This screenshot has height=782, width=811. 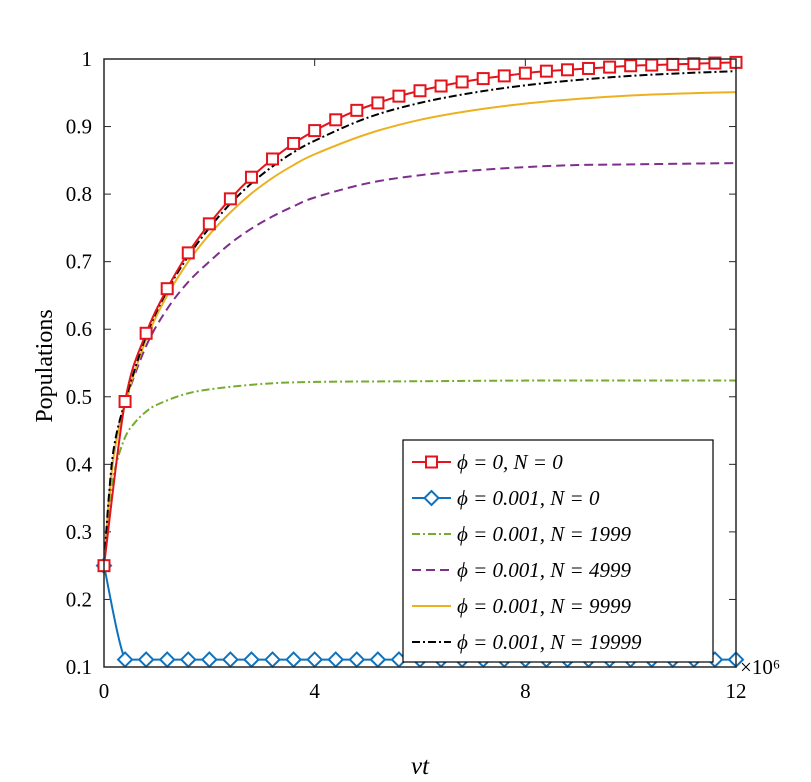 I want to click on legend-box, so click(x=558, y=551).